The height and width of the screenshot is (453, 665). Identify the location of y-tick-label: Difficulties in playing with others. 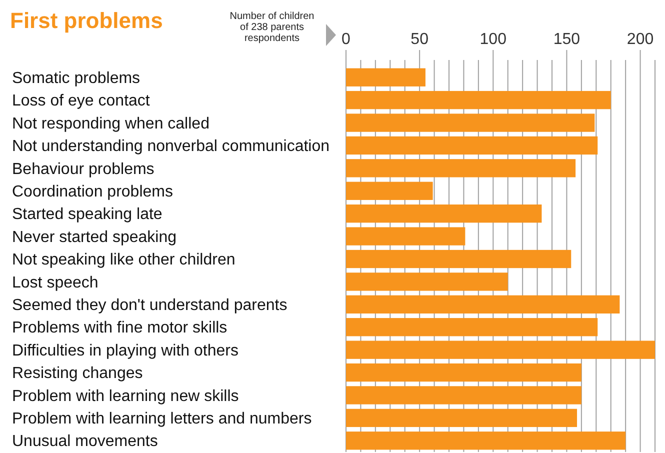
(125, 351).